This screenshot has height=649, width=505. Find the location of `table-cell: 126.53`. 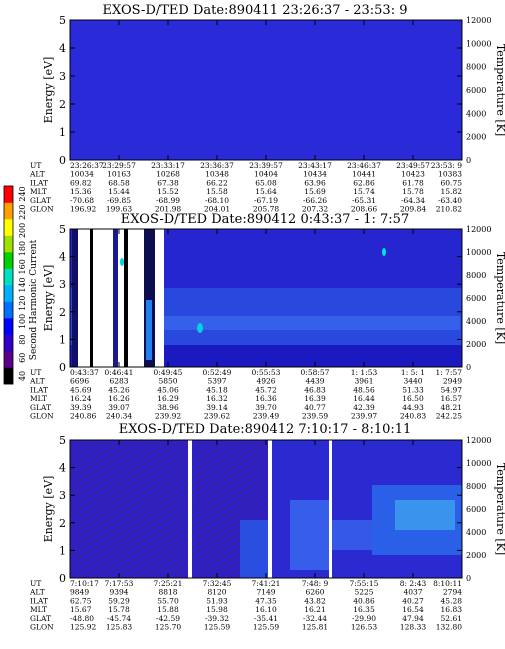

table-cell: 126.53 is located at coordinates (364, 627).